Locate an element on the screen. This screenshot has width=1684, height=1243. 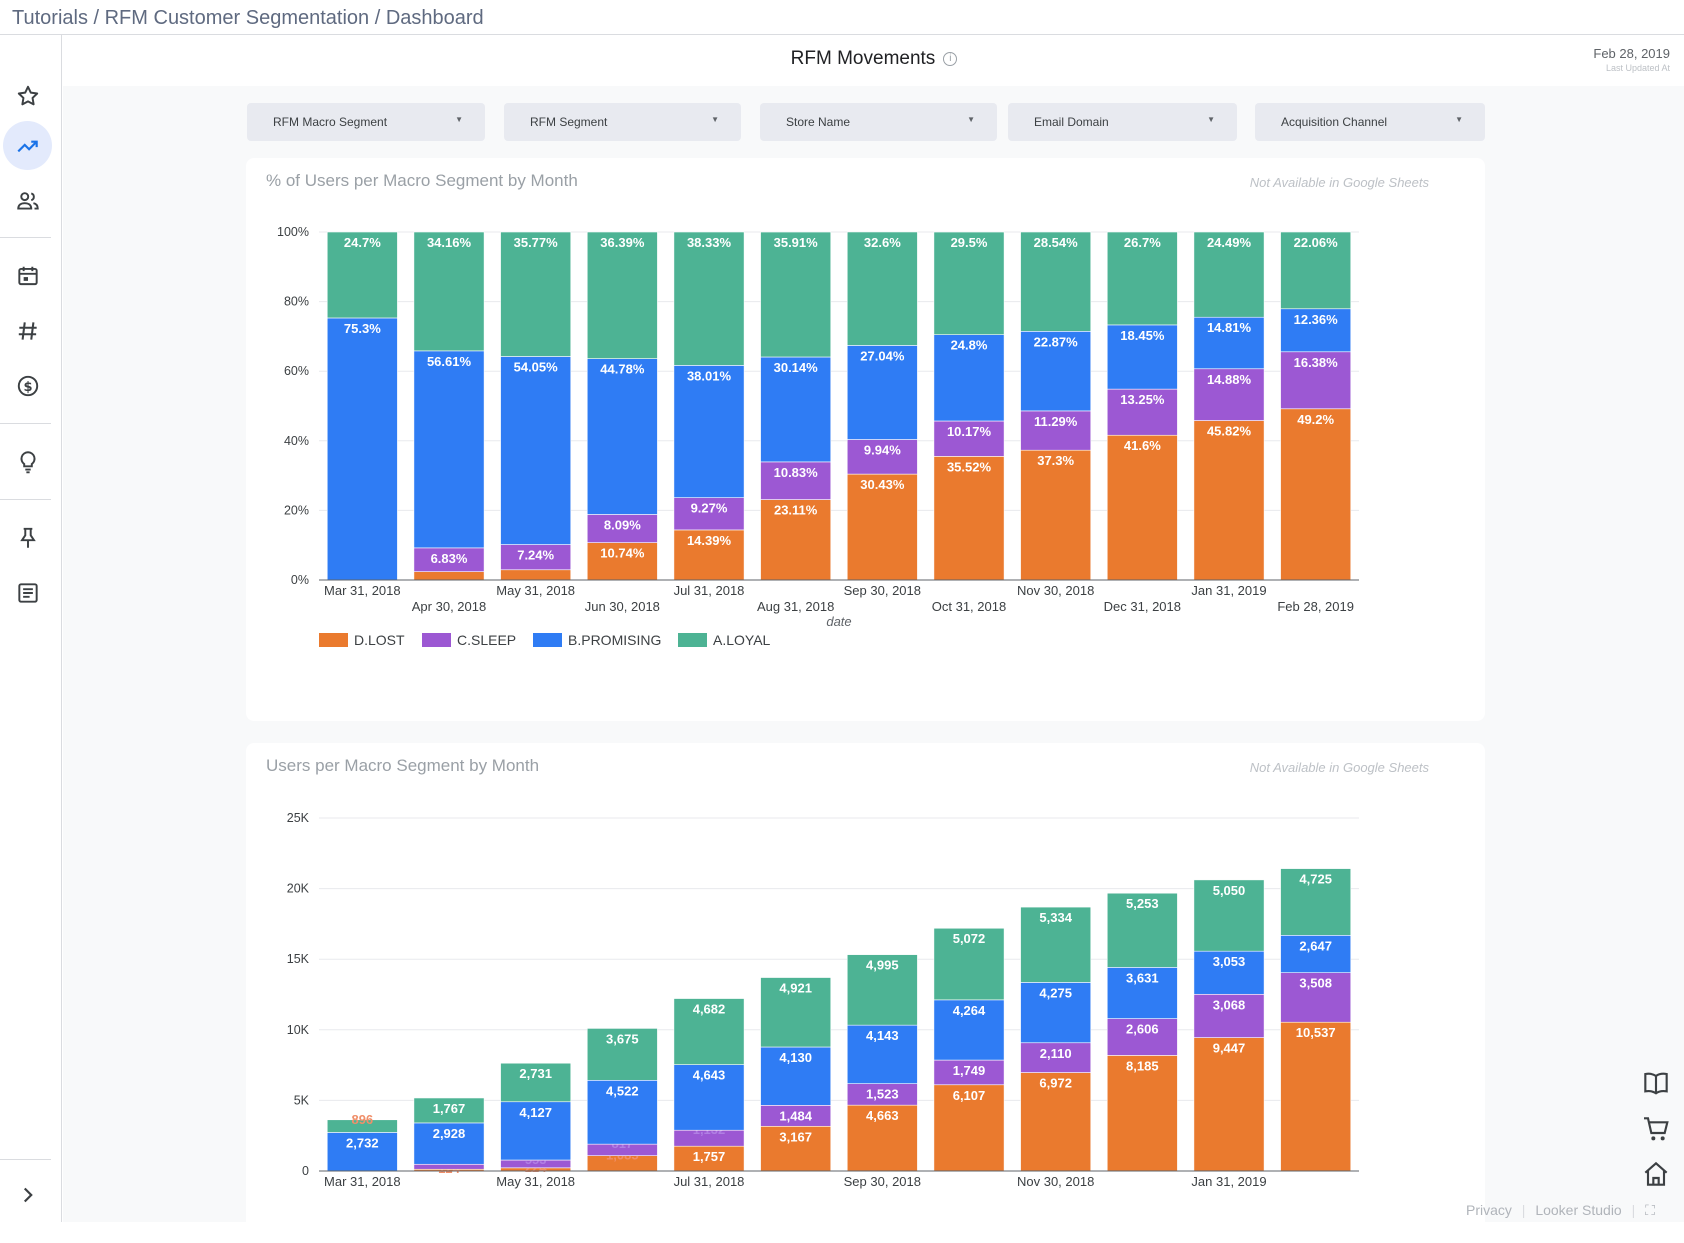
privacy-link: Privacy is located at coordinates (1489, 1210).